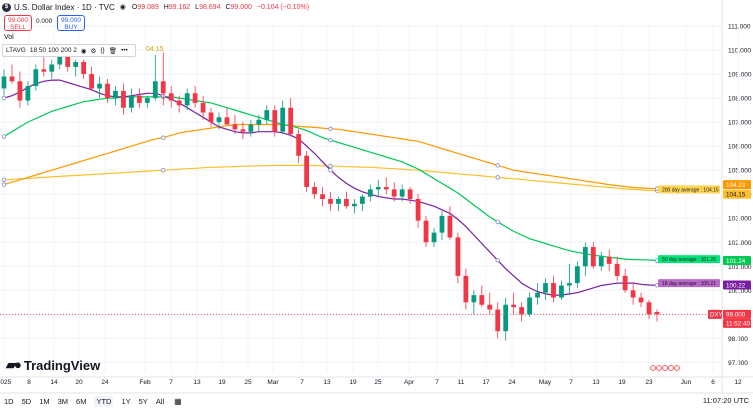 This screenshot has height=409, width=753. Describe the element at coordinates (26, 401) in the screenshot. I see `range-5d: 5D` at that location.